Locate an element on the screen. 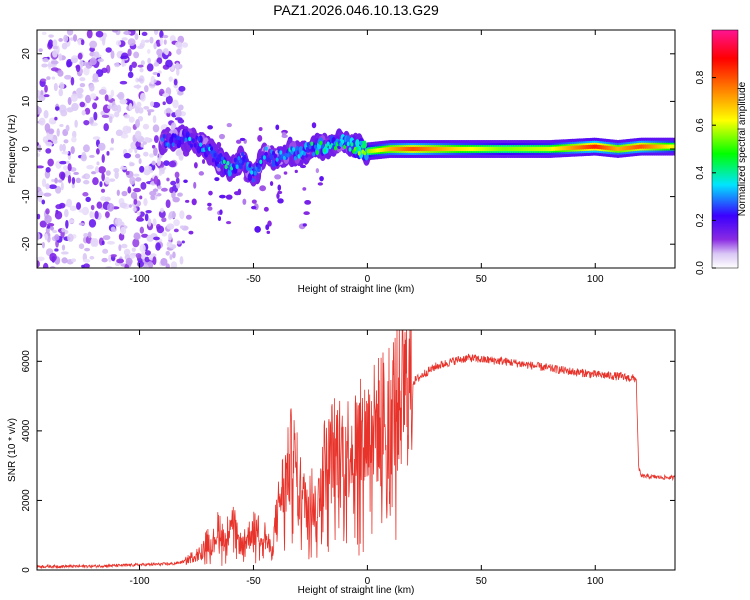  y-tick-label: 2000 is located at coordinates (26, 500).